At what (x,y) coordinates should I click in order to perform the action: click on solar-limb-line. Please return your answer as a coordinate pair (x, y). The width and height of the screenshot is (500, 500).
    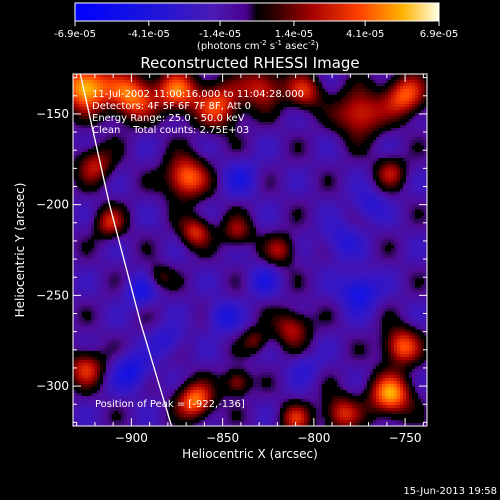
    Looking at the image, I should click on (126, 250).